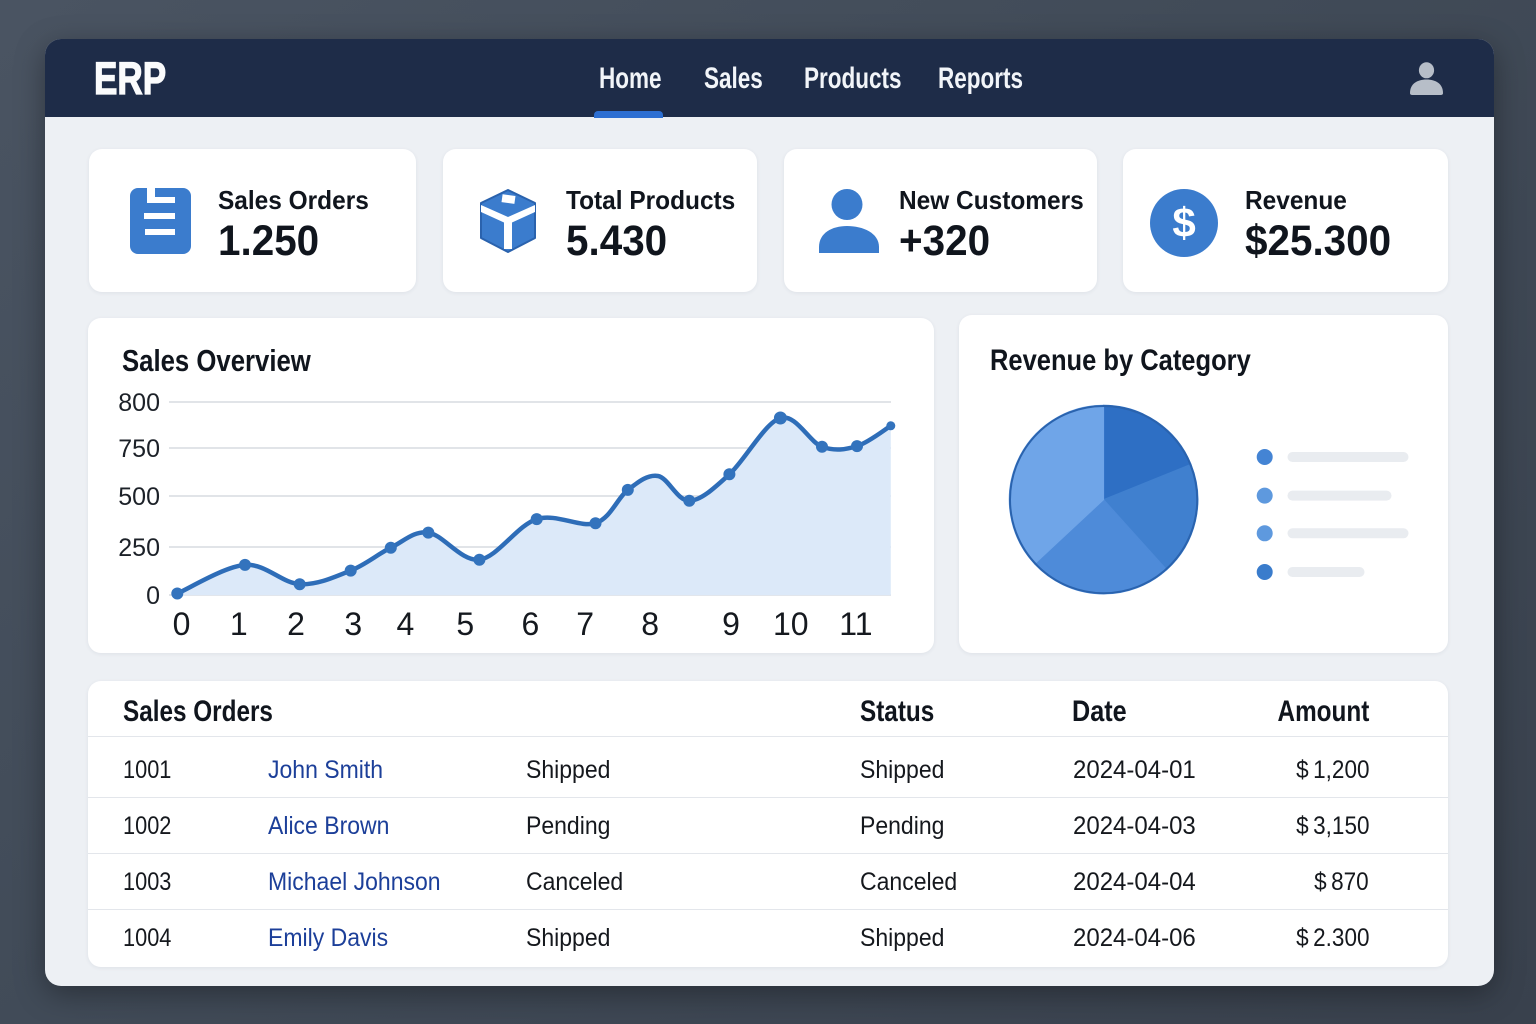 Image resolution: width=1536 pixels, height=1024 pixels. Describe the element at coordinates (855, 624) in the screenshot. I see `svg-text: 11` at that location.